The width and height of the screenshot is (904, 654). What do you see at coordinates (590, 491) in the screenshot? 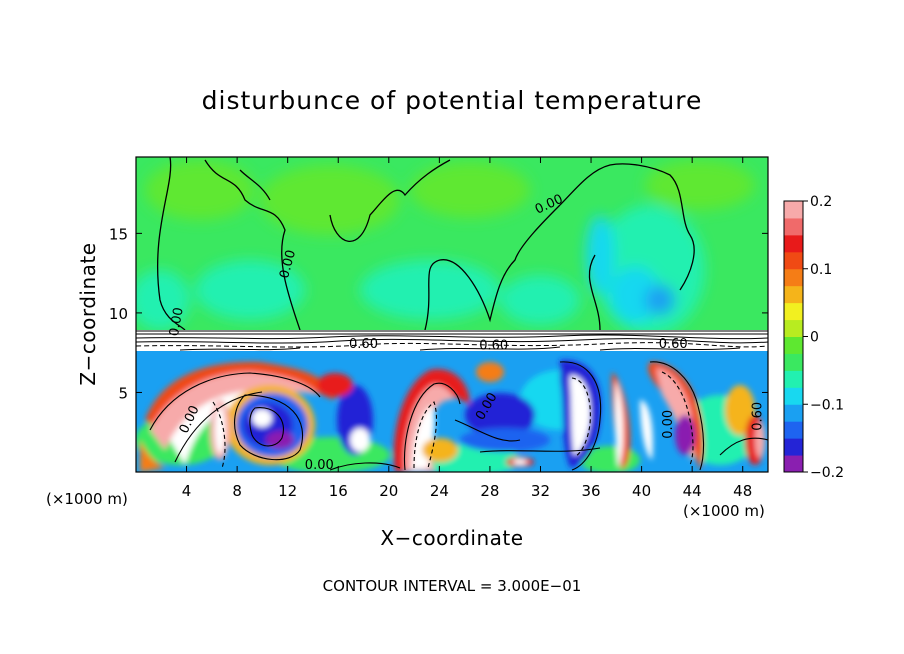
I see `x-tick-label: 36` at bounding box center [590, 491].